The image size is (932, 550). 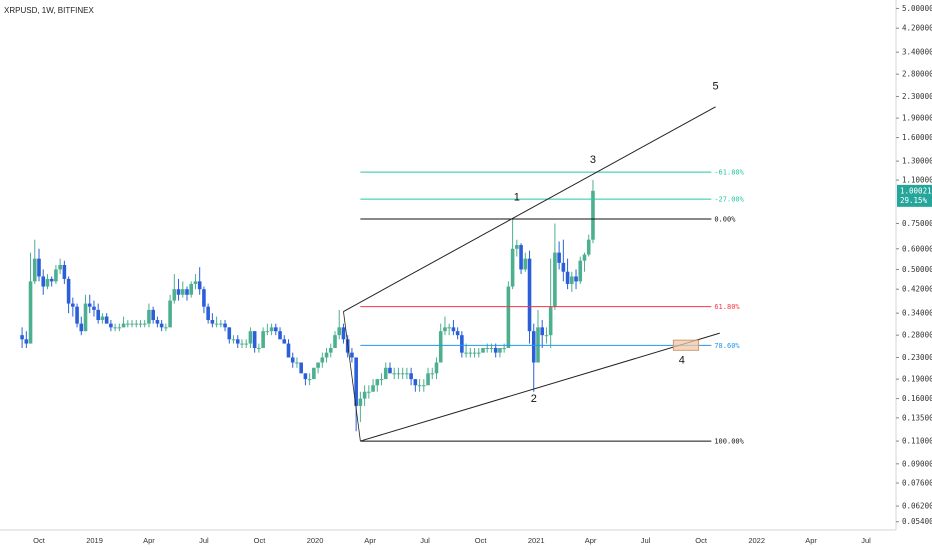 What do you see at coordinates (917, 52) in the screenshot?
I see `y-tick-label: 3.40000` at bounding box center [917, 52].